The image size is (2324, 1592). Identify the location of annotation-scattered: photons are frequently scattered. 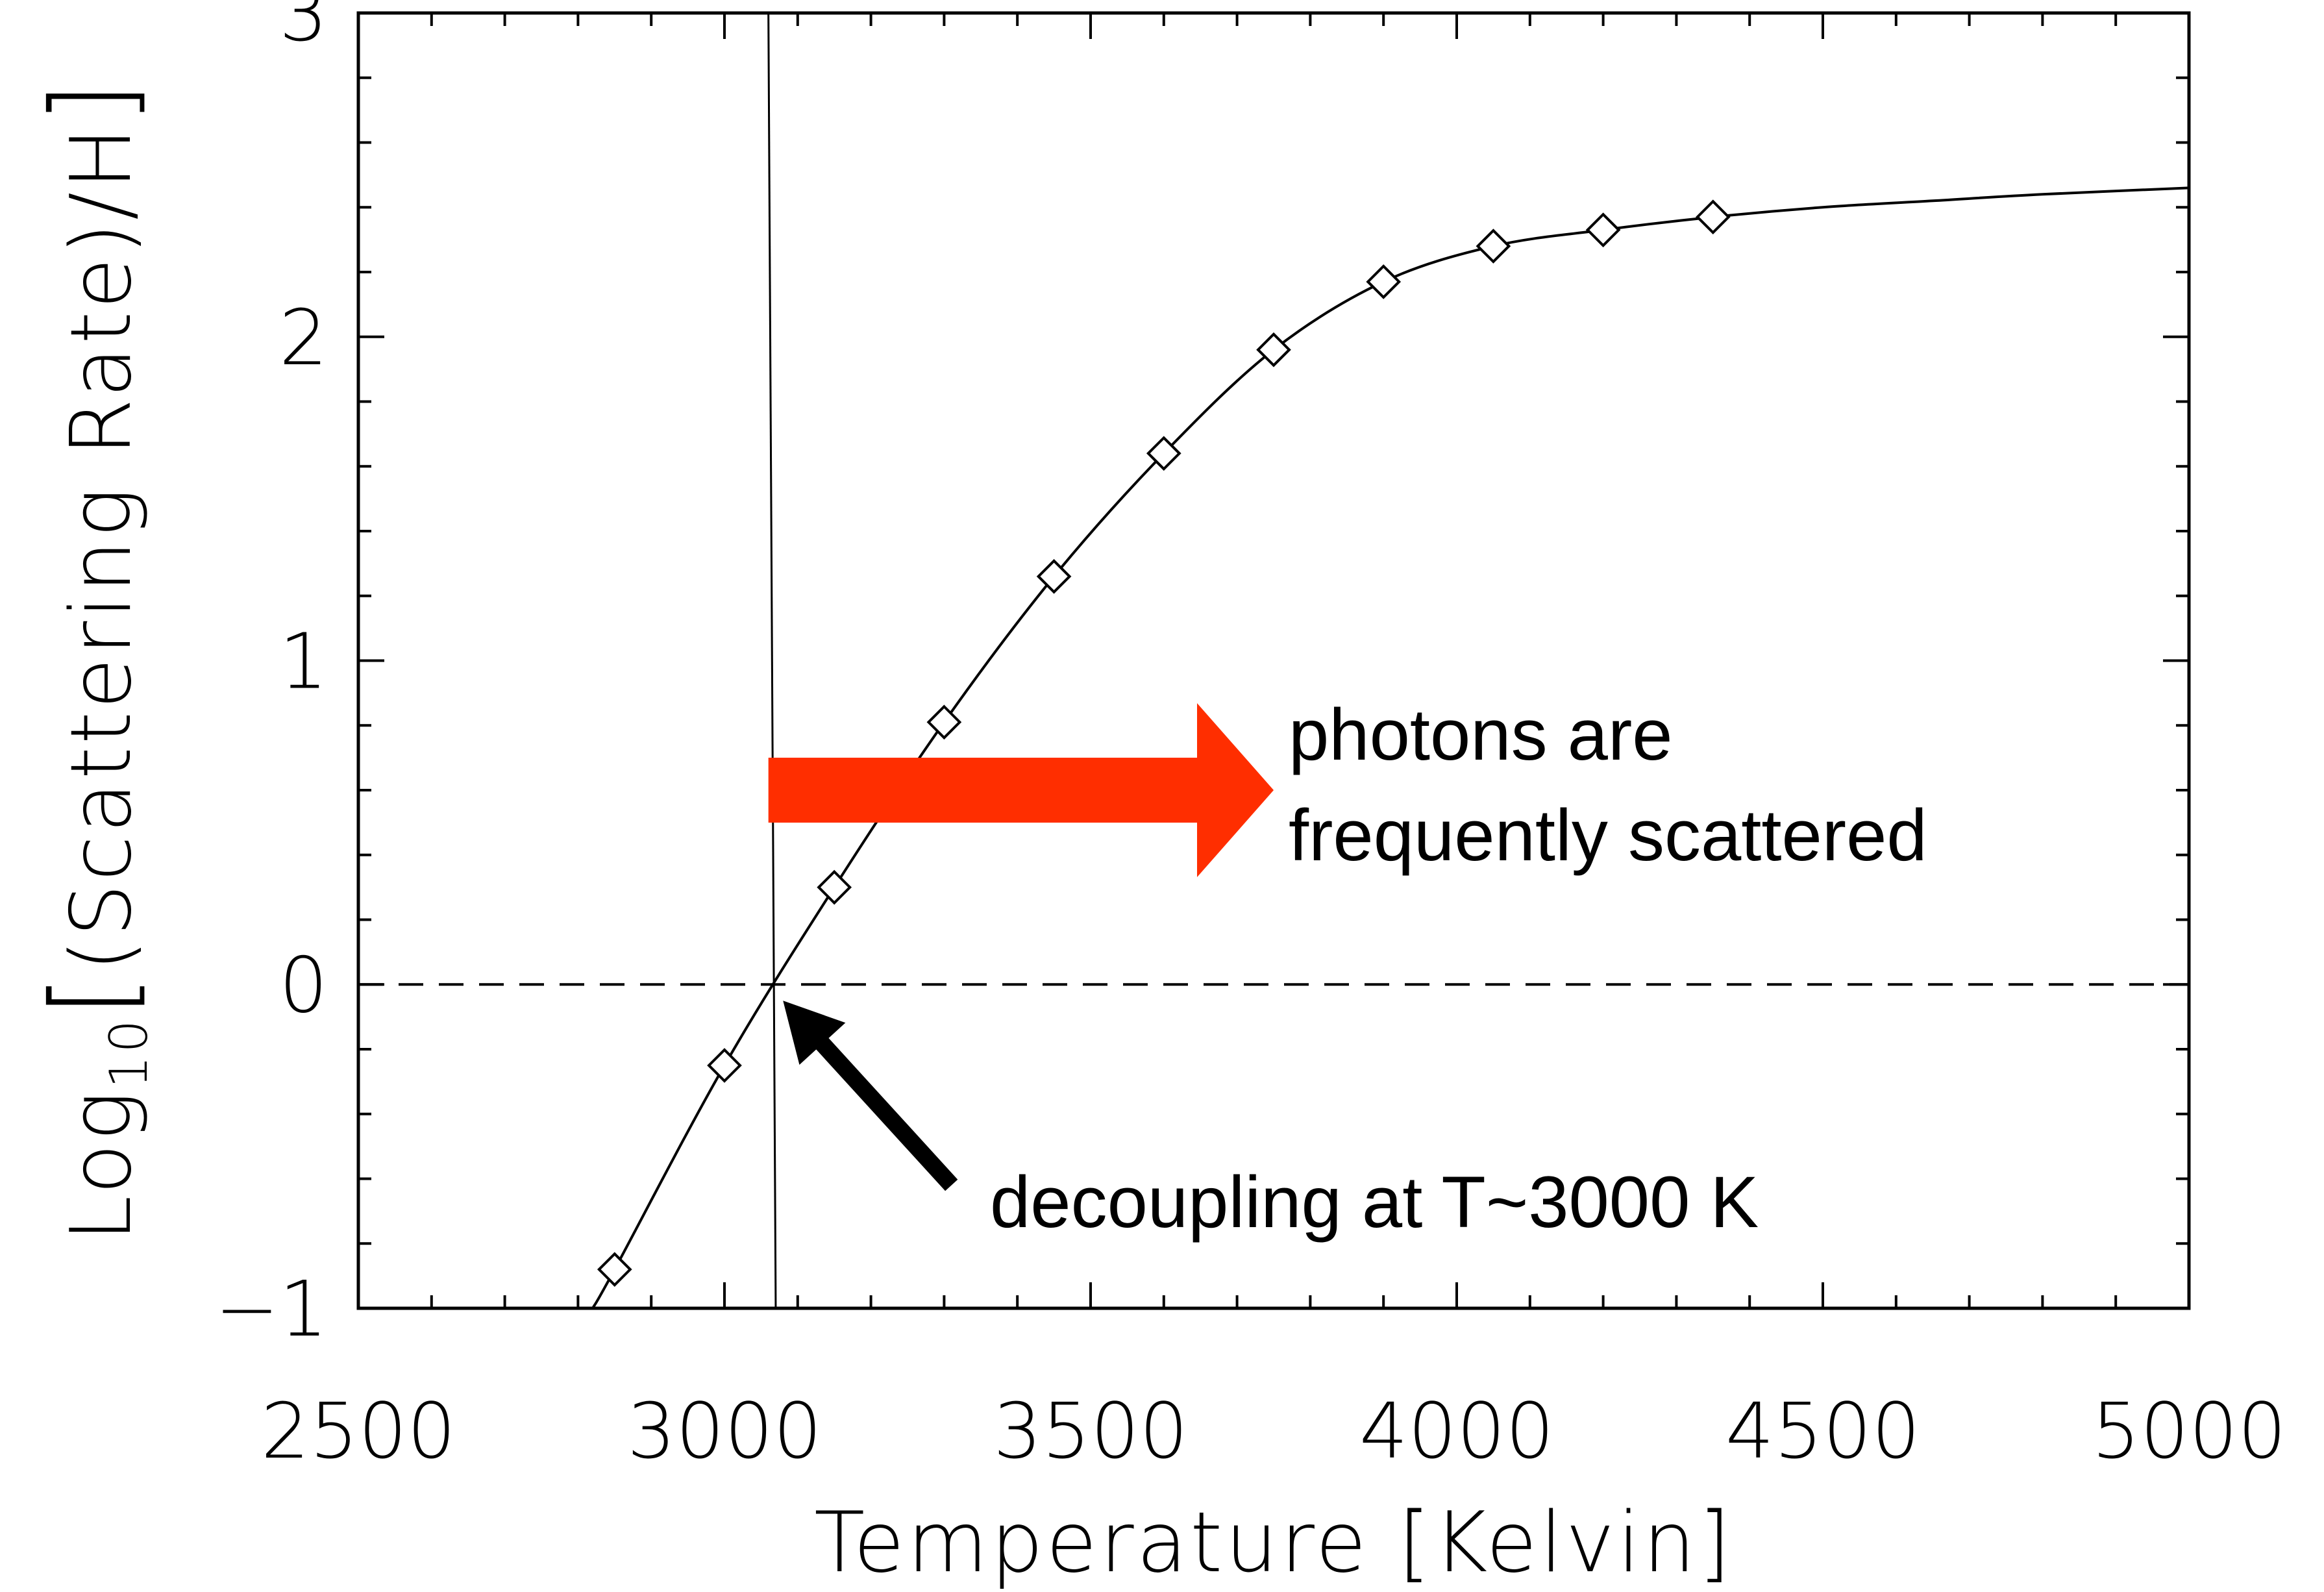
(1608, 785).